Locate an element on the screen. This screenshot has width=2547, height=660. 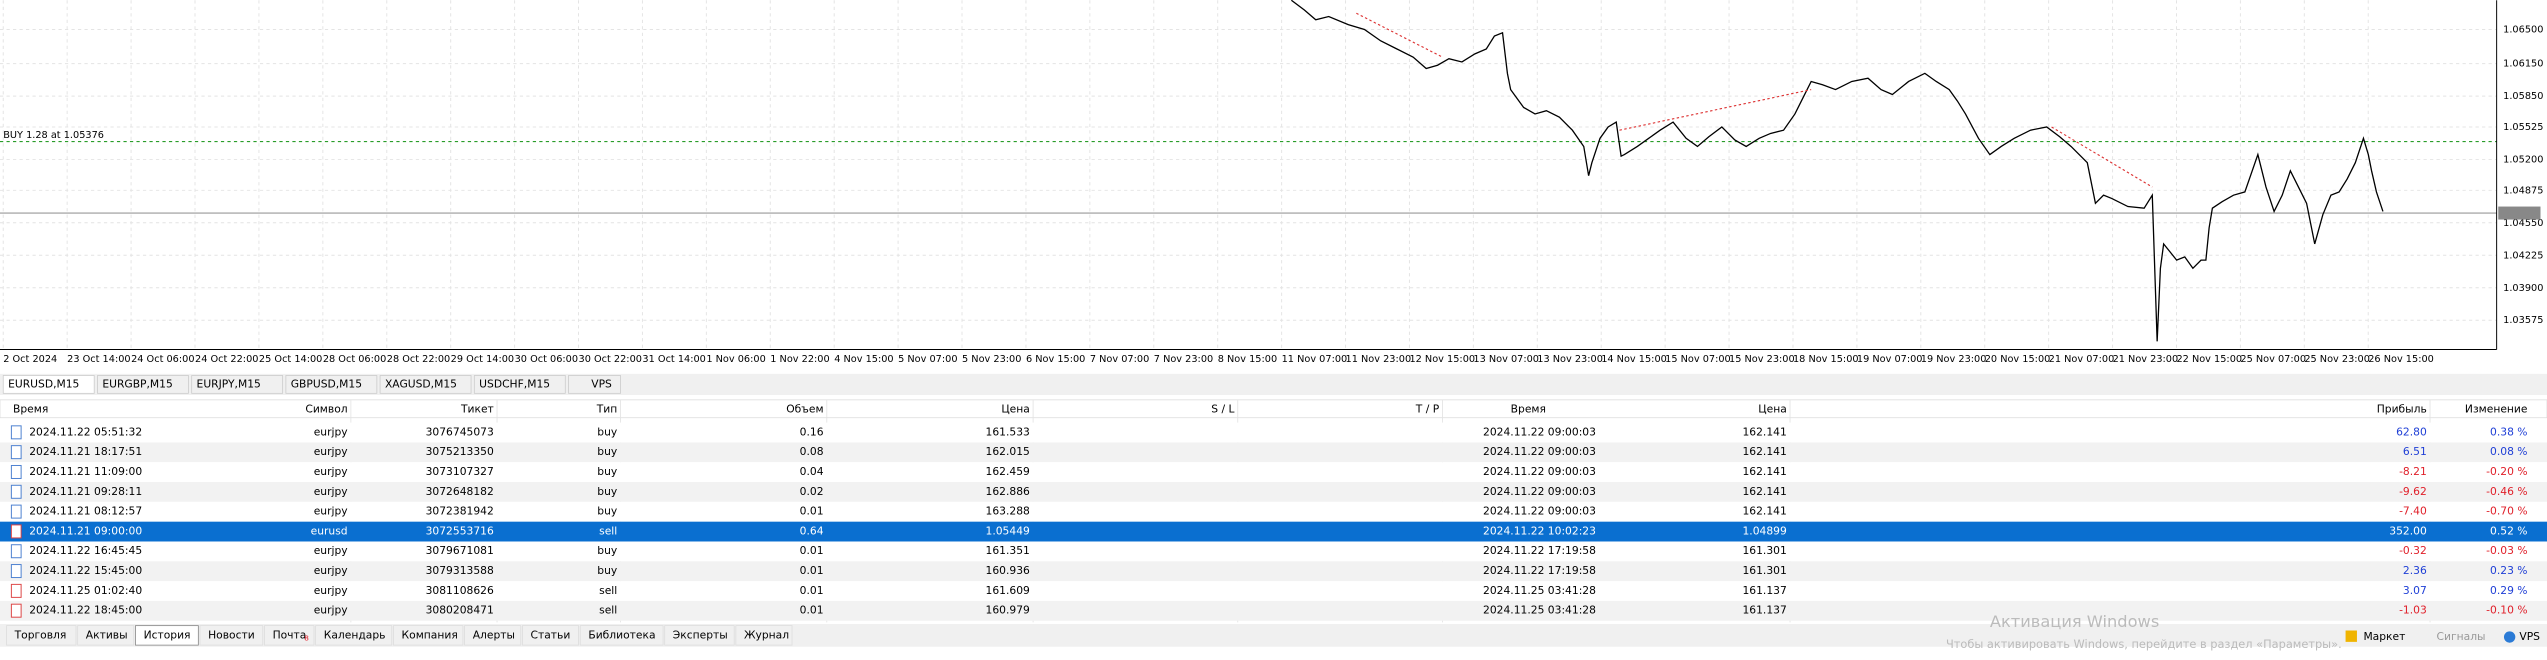
cell: 161.609 is located at coordinates (1008, 590).